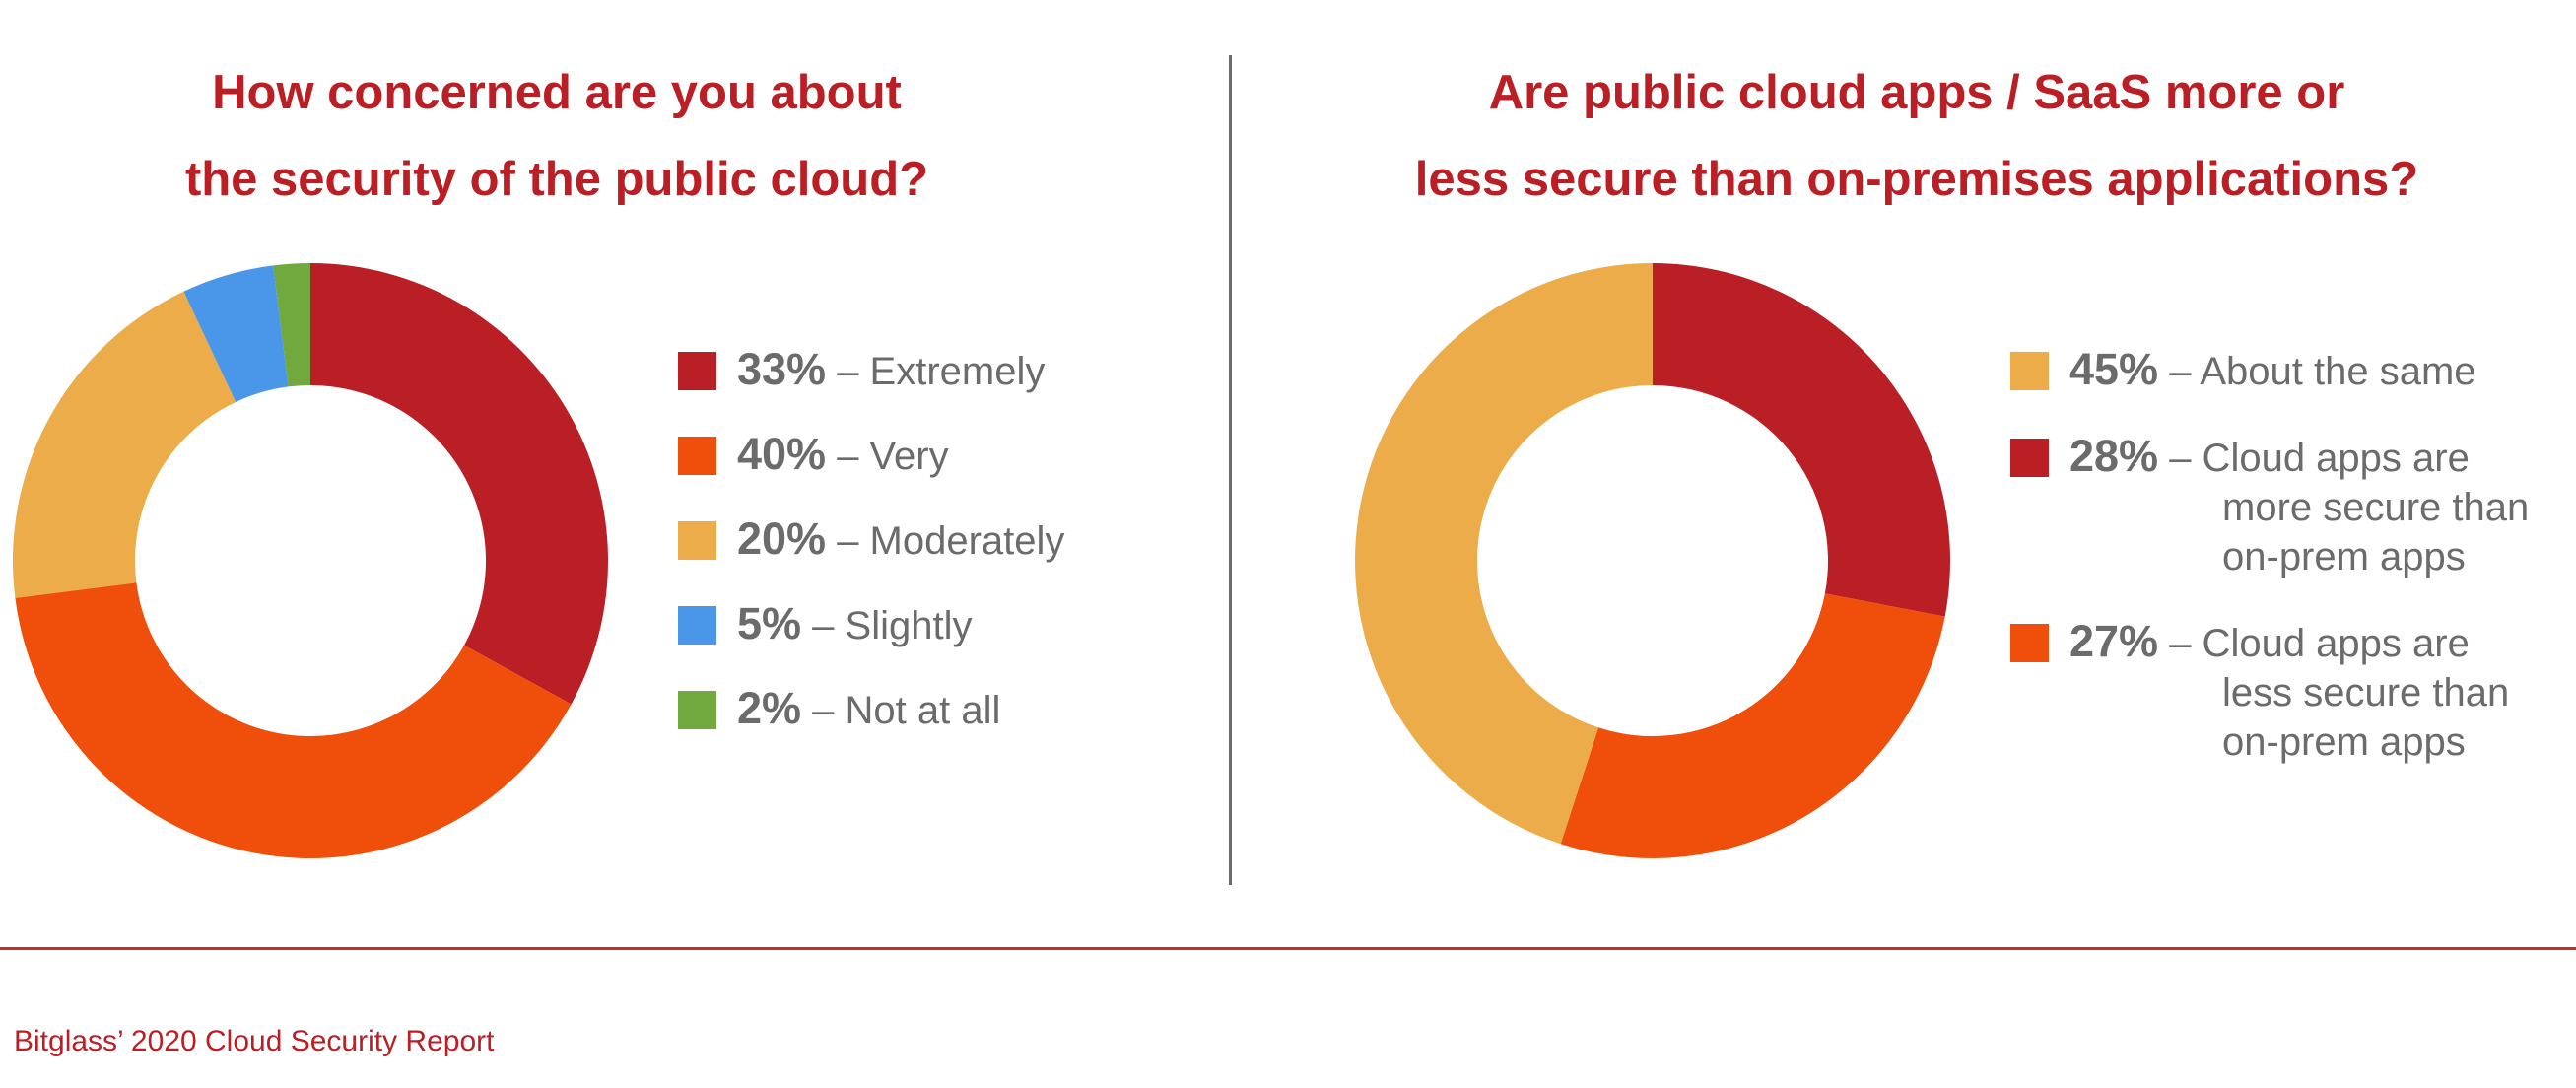 The image size is (2576, 1088). I want to click on legend-item: 20% – Moderately, so click(871, 556).